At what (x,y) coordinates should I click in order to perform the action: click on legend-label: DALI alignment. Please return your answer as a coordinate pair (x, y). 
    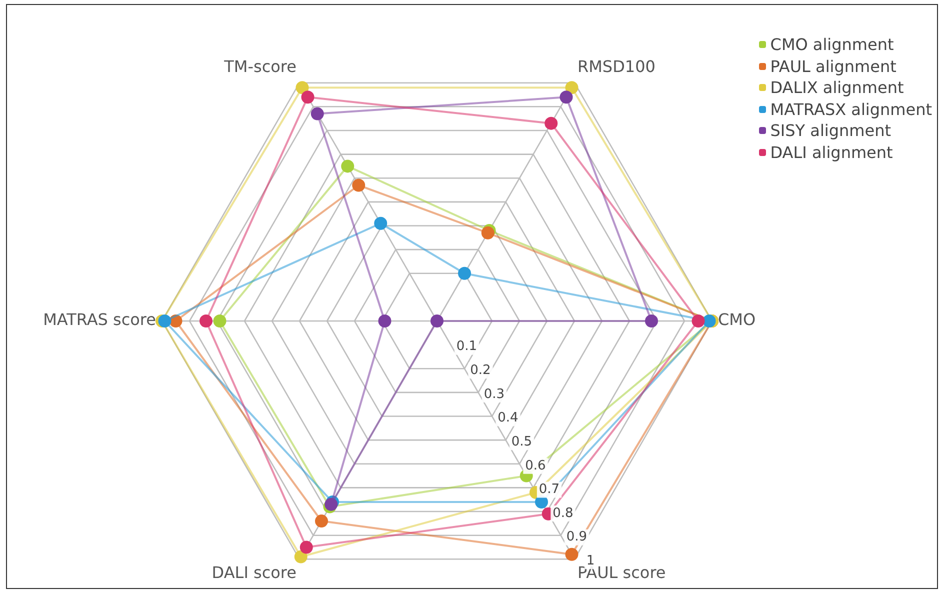
    Looking at the image, I should click on (831, 152).